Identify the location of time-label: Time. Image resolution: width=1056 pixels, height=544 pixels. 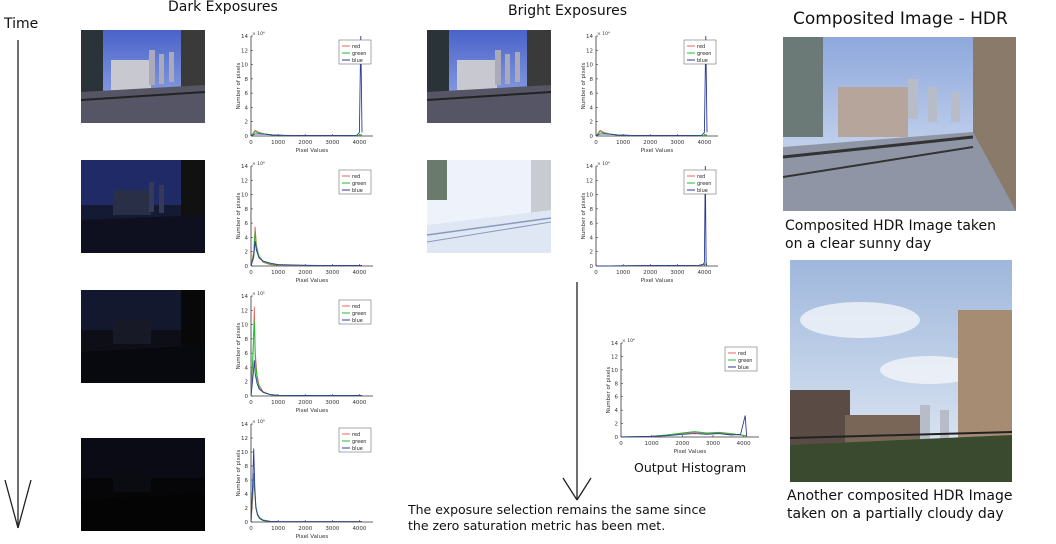
(21, 24).